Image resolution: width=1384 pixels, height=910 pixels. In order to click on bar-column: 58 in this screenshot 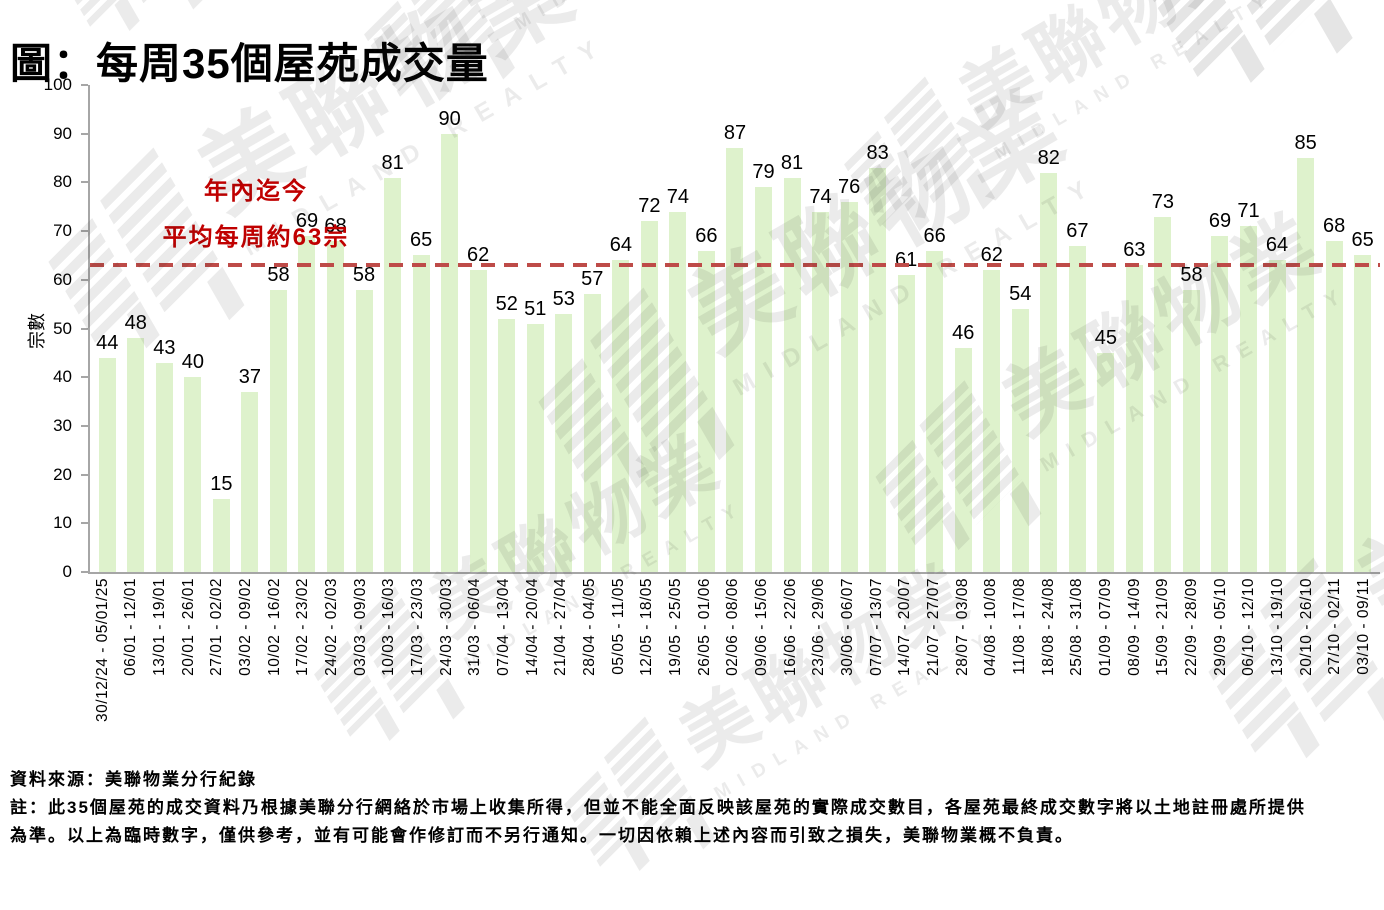, I will do `click(364, 328)`.